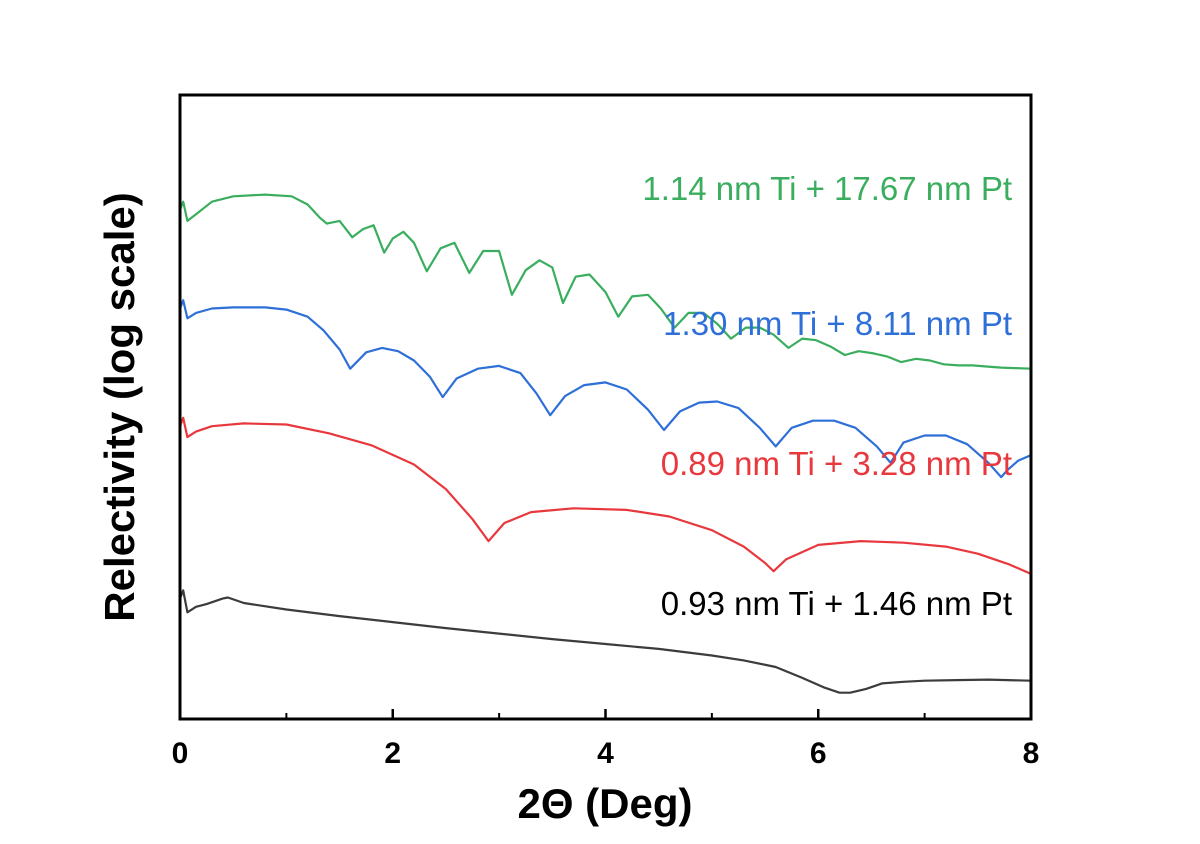 This screenshot has height=844, width=1200. Describe the element at coordinates (392, 753) in the screenshot. I see `x-tick-label-2: 2` at that location.